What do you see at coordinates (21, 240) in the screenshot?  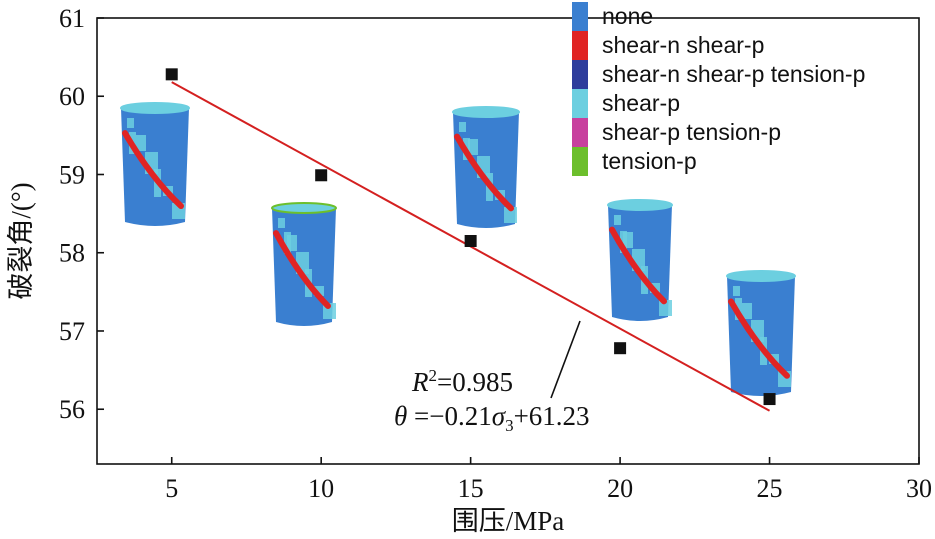 I see `y-axis-title: 破裂角/(°)` at bounding box center [21, 240].